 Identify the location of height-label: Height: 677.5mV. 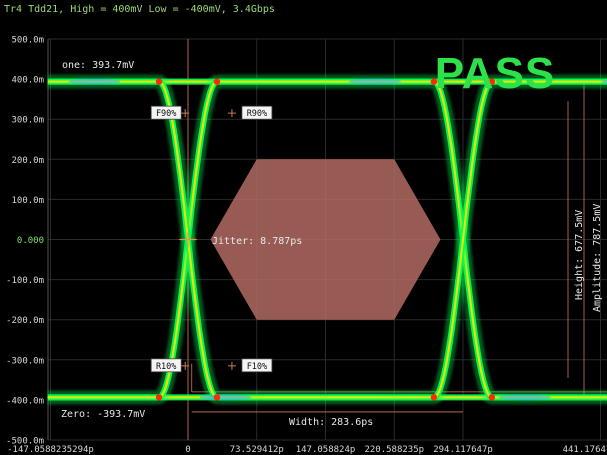
(579, 255).